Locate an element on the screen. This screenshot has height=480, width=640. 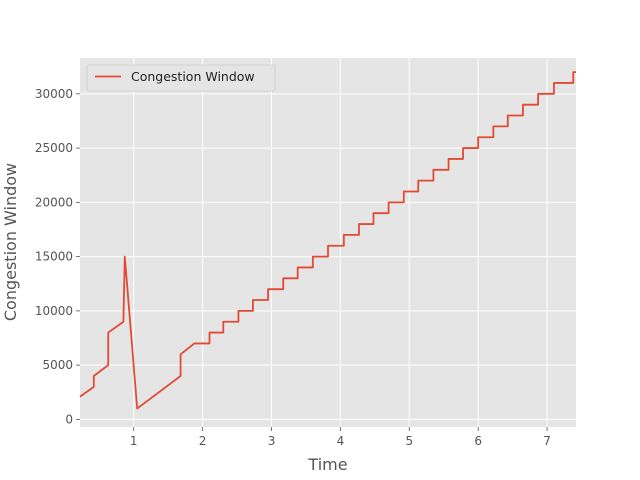
y-tick-label: 0 is located at coordinates (69, 419).